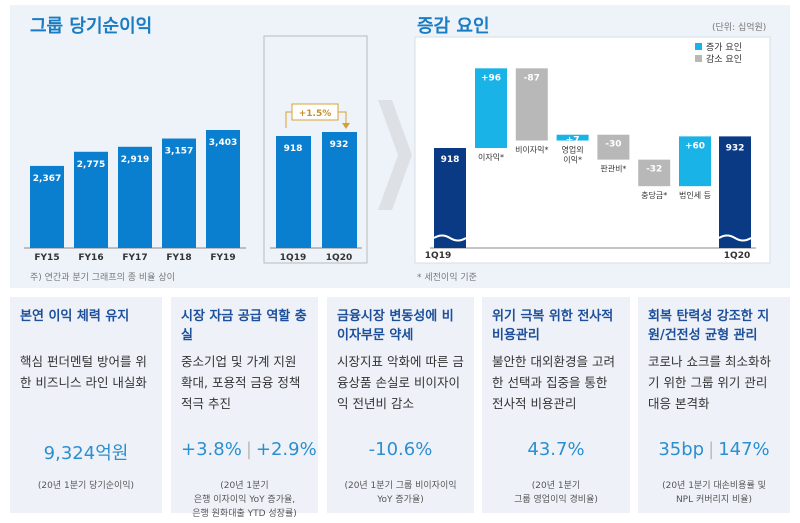 The image size is (800, 523). What do you see at coordinates (491, 157) in the screenshot?
I see `category-label: 이자익*` at bounding box center [491, 157].